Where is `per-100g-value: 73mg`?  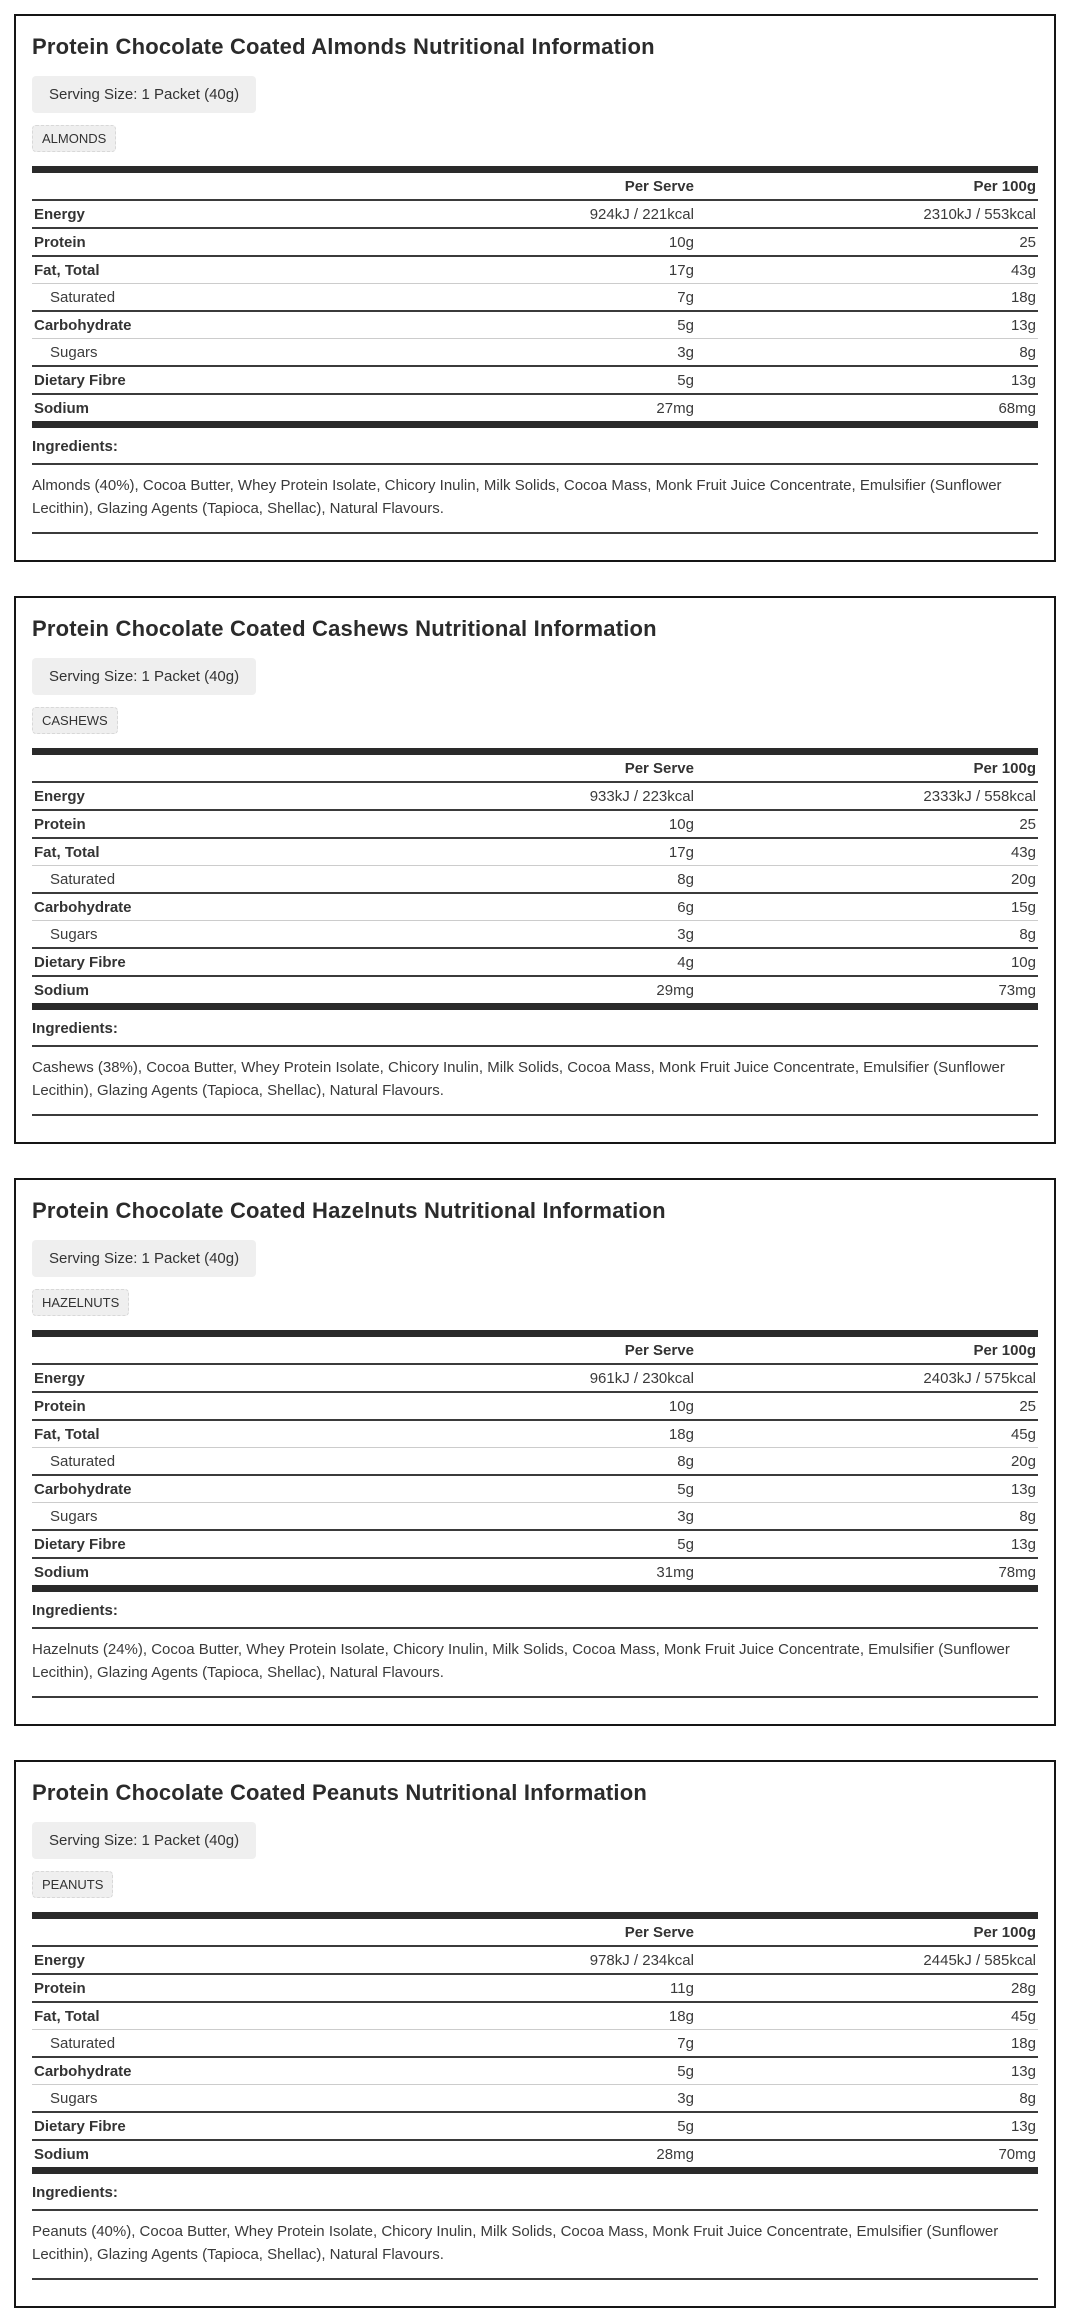
per-100g-value: 73mg is located at coordinates (1017, 990).